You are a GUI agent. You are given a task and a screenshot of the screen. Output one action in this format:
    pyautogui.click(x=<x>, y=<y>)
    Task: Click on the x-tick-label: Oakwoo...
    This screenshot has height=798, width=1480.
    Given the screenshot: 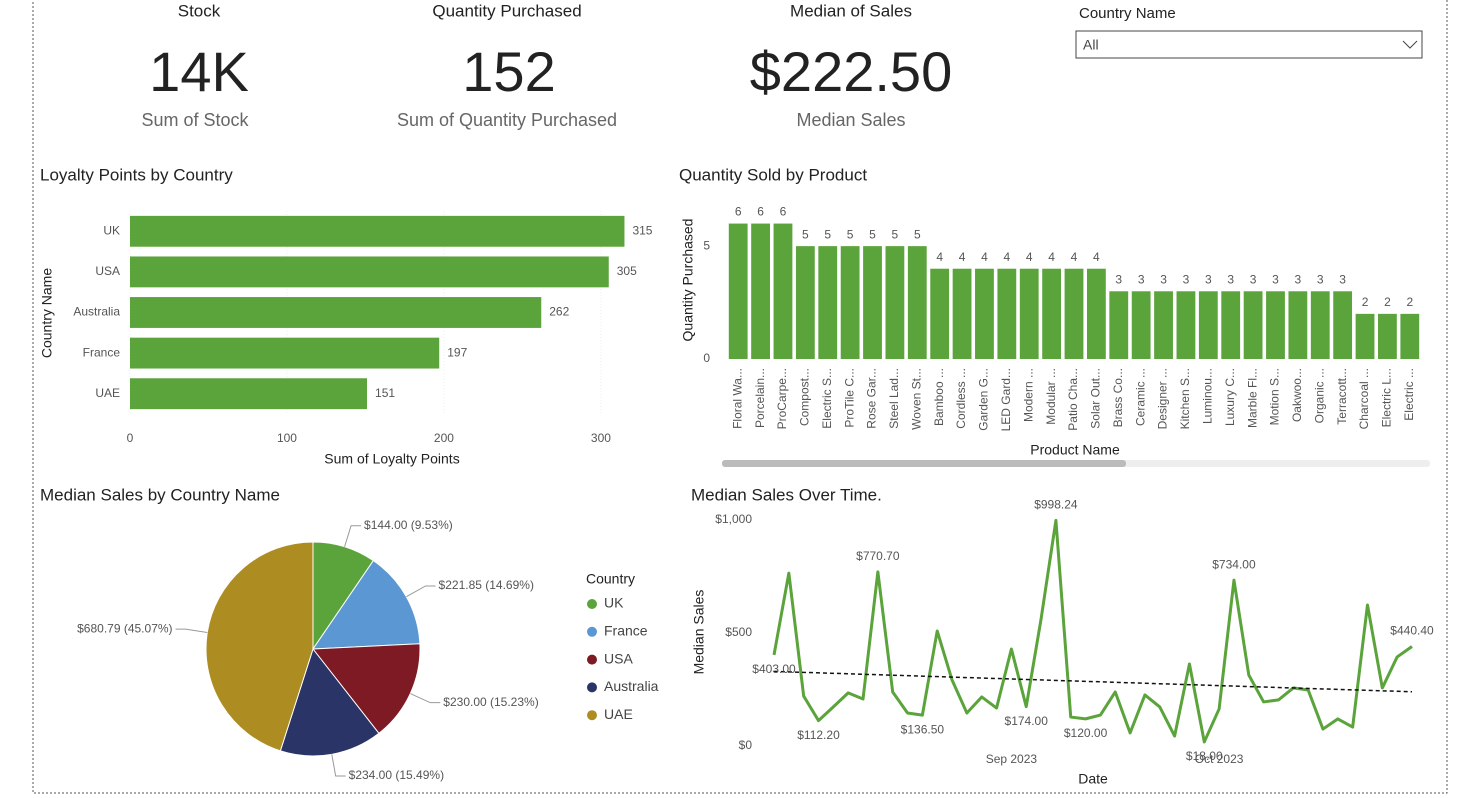 What is the action you would take?
    pyautogui.click(x=1297, y=395)
    